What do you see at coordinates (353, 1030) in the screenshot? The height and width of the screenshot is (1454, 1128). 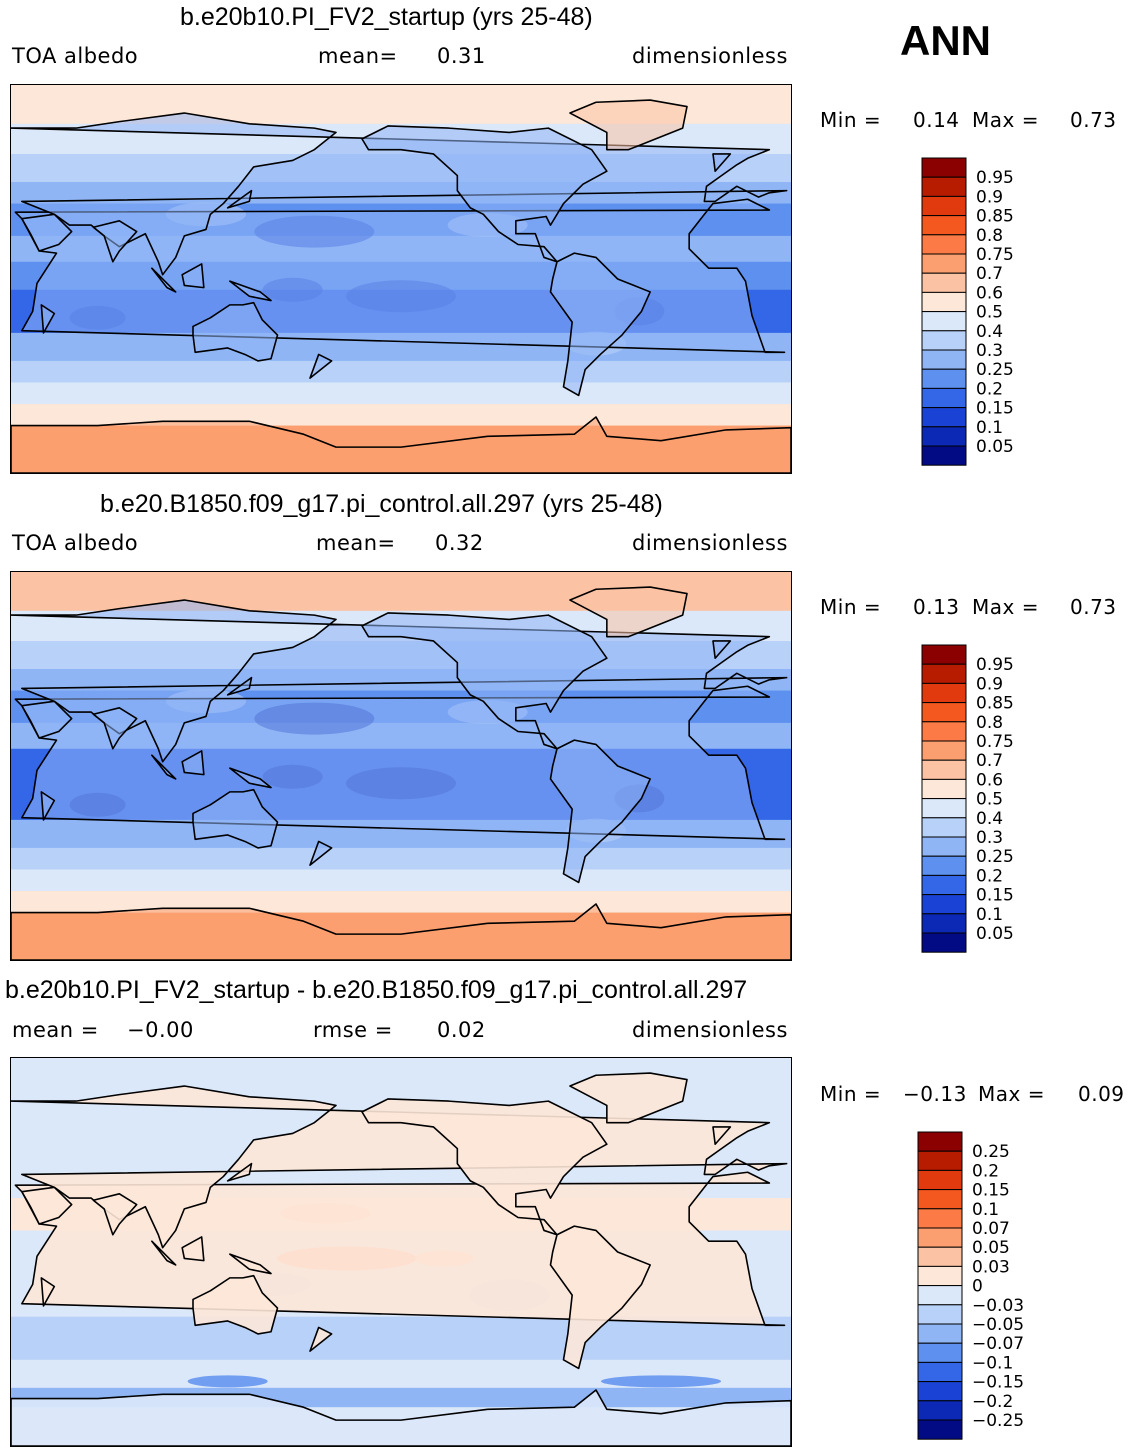 I see `panel3-rmse-label: rmse =` at bounding box center [353, 1030].